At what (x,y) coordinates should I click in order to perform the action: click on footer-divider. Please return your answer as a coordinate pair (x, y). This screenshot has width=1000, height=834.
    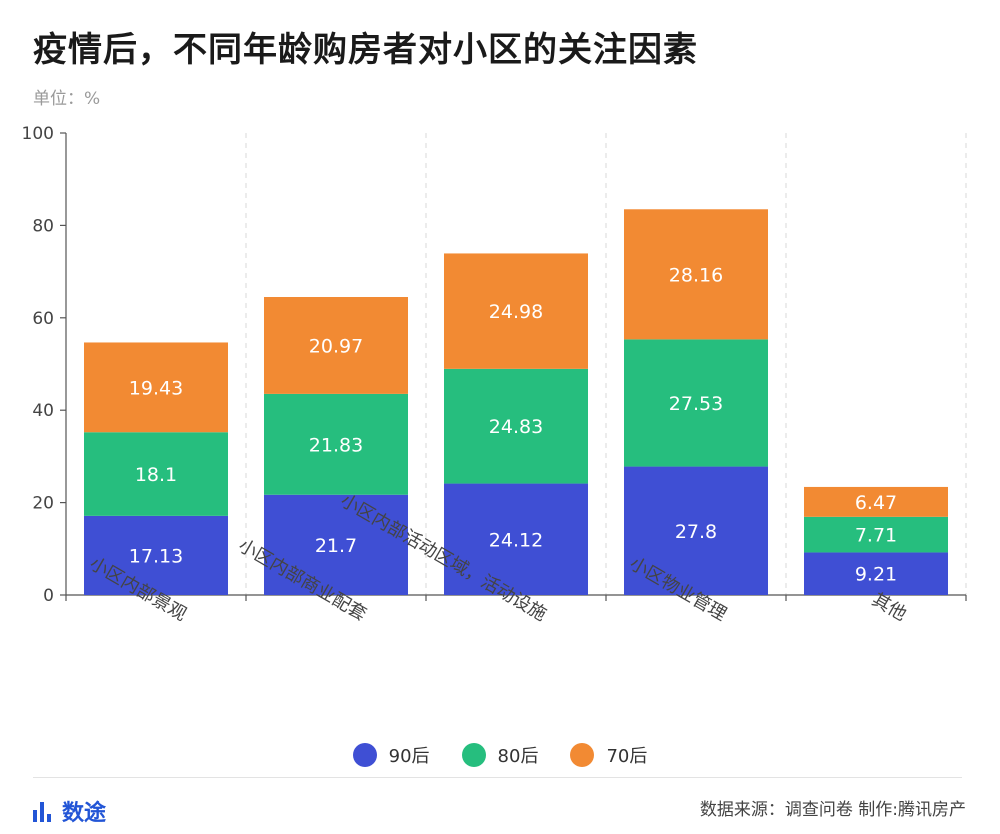
    Looking at the image, I should click on (497, 777).